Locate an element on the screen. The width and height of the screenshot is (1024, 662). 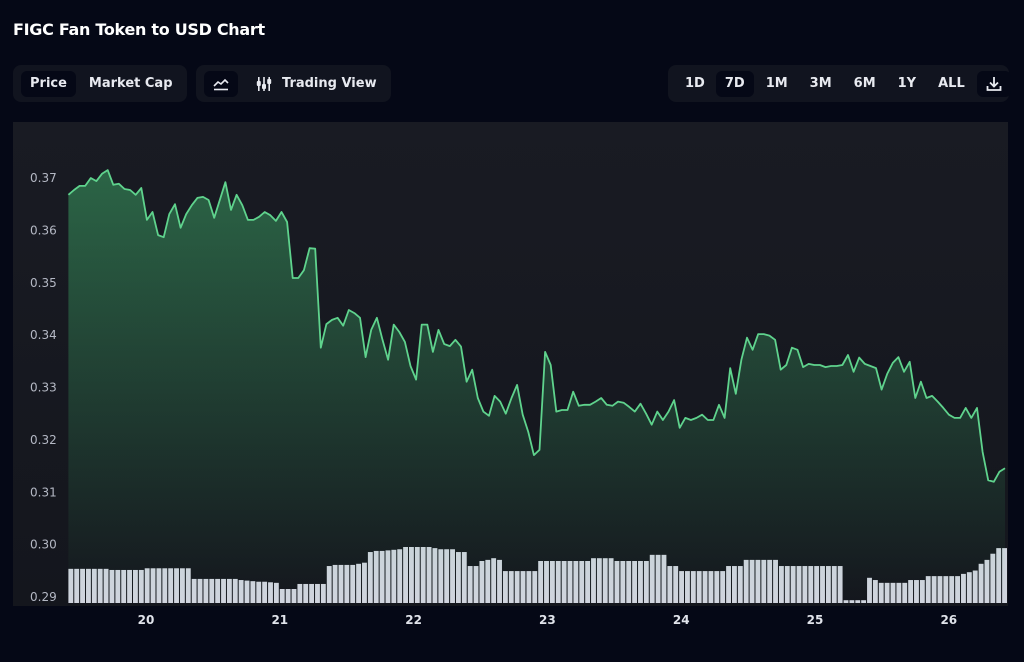
page-title: FIGC Fan Token to USD Chart is located at coordinates (139, 29).